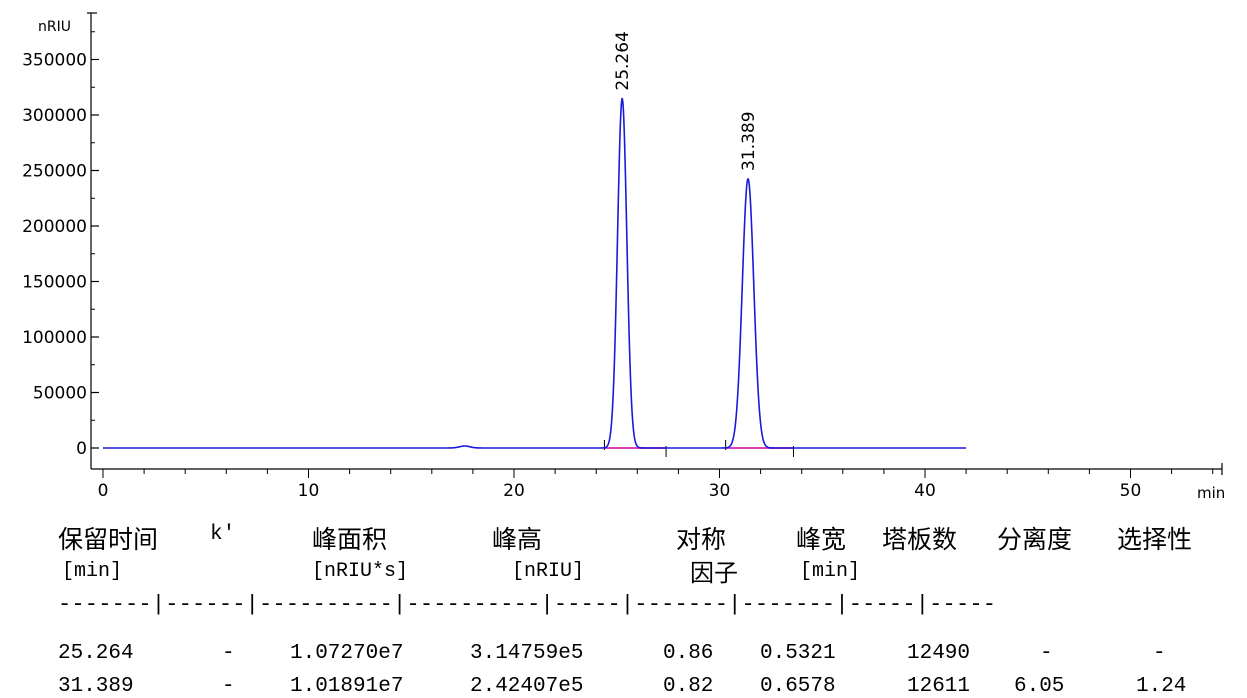 The height and width of the screenshot is (698, 1247). I want to click on y-tick-label: 100000, so click(54, 338).